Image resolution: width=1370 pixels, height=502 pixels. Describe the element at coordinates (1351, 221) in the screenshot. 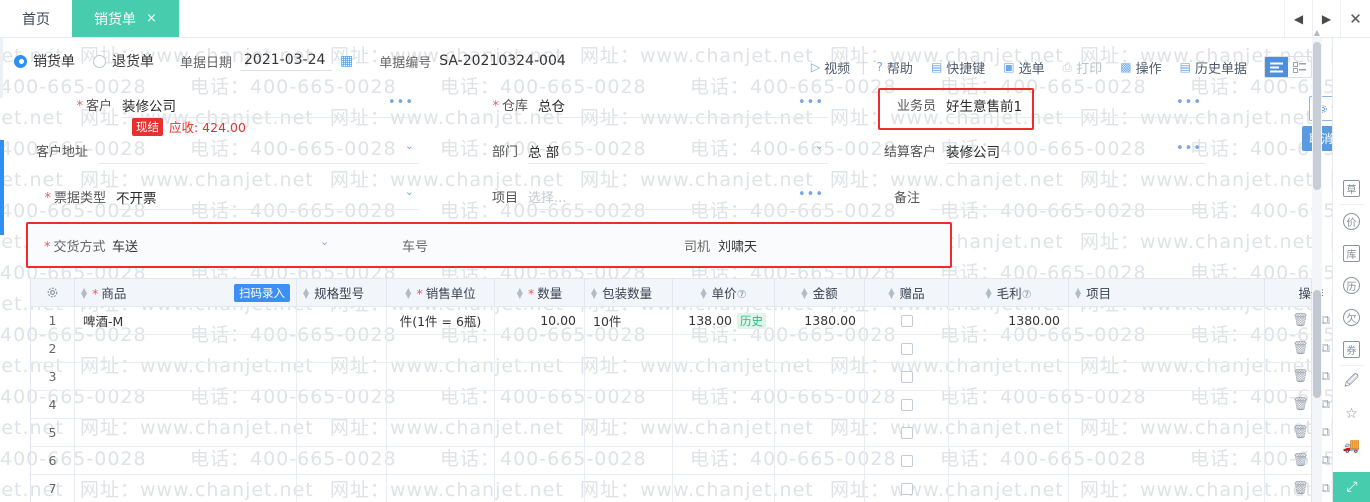

I see `price-icon: 价` at that location.